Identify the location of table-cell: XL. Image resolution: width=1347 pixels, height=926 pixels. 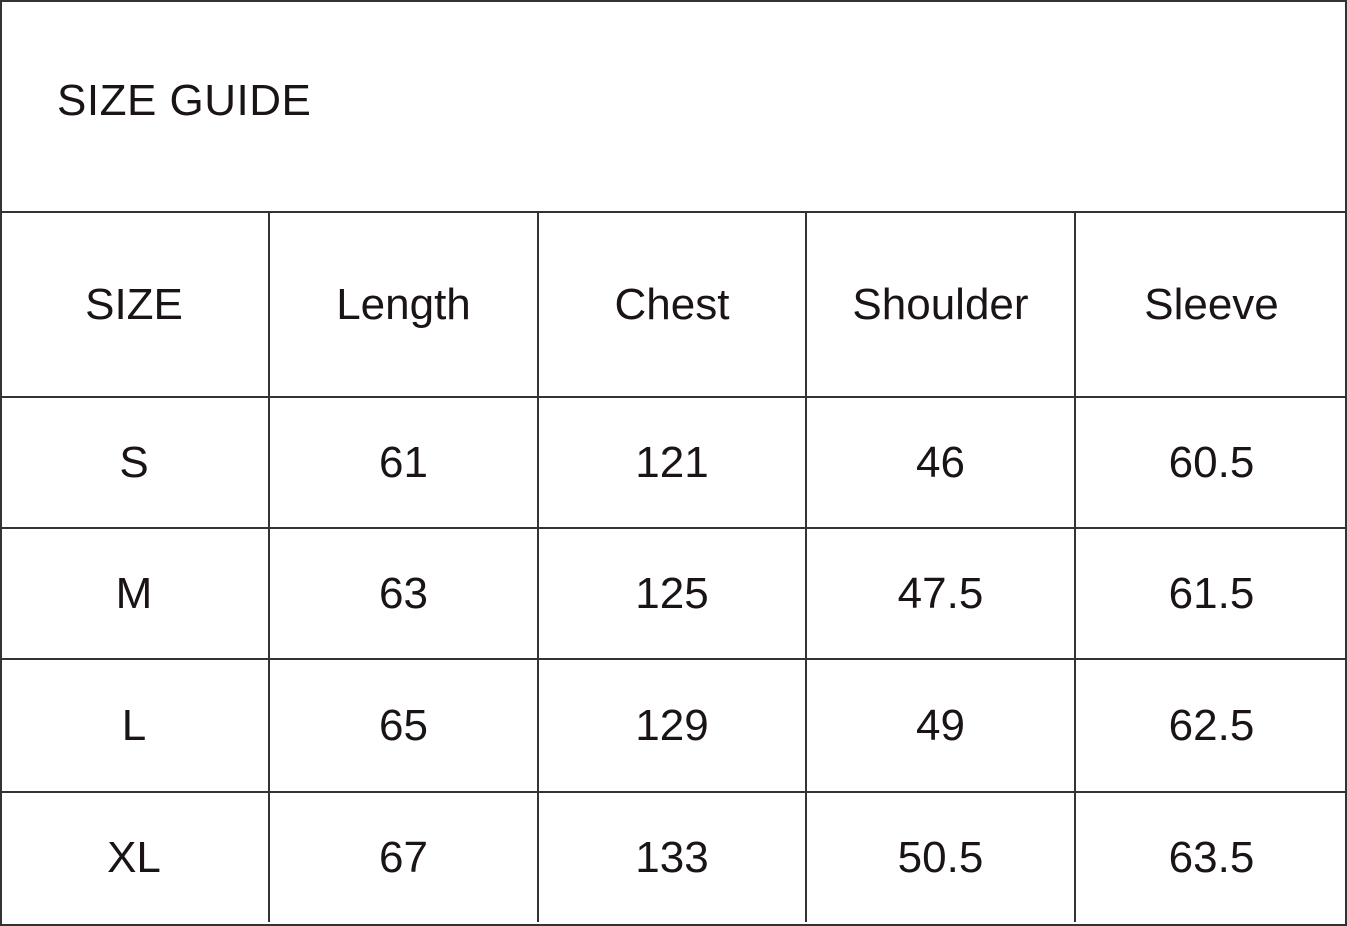
(135, 856).